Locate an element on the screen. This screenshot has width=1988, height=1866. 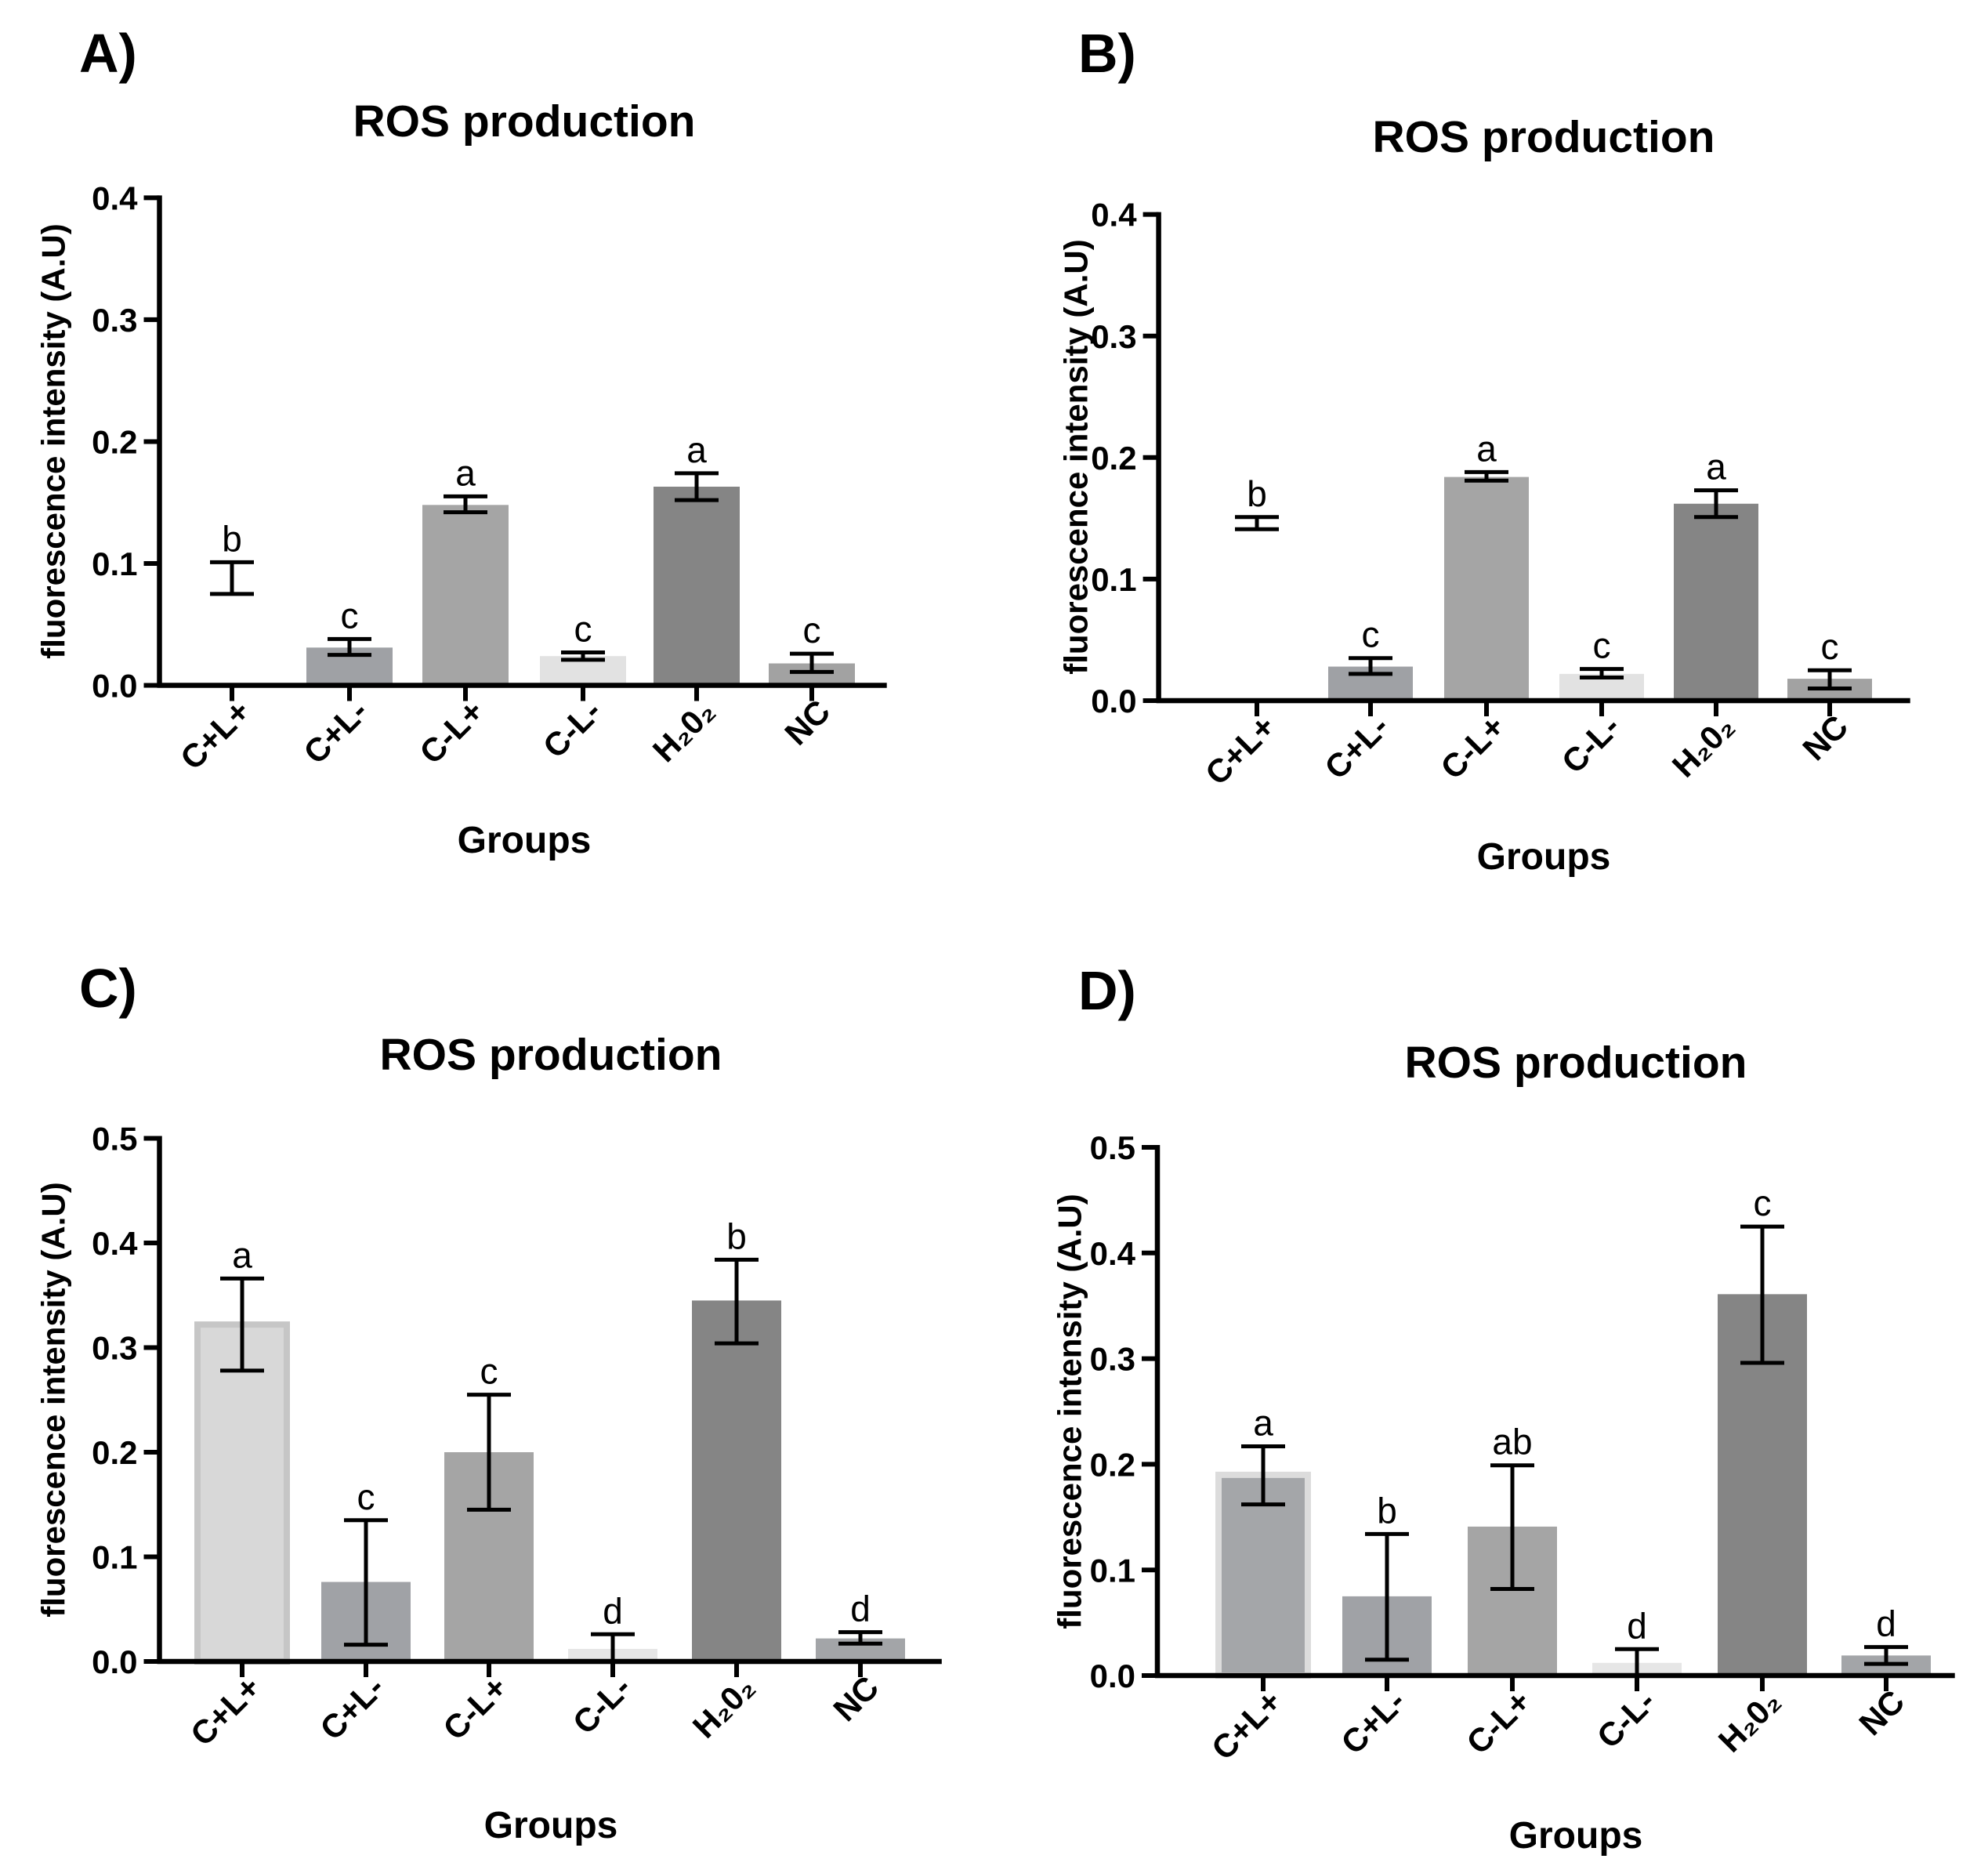
panel-label: C) is located at coordinates (108, 989).